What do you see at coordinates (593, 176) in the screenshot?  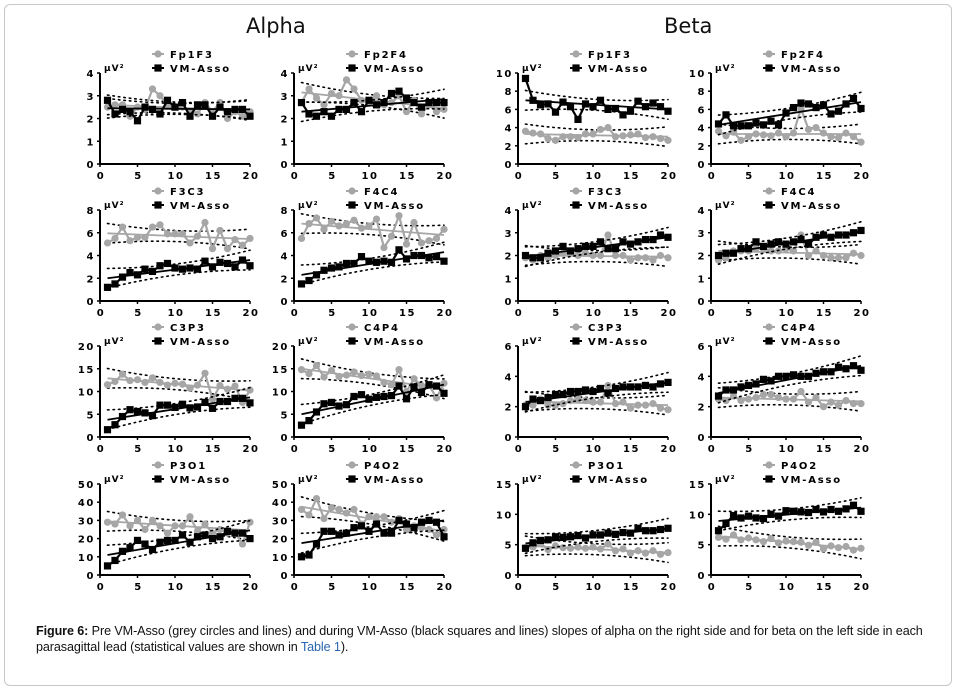 I see `x-tick-label: 10` at bounding box center [593, 176].